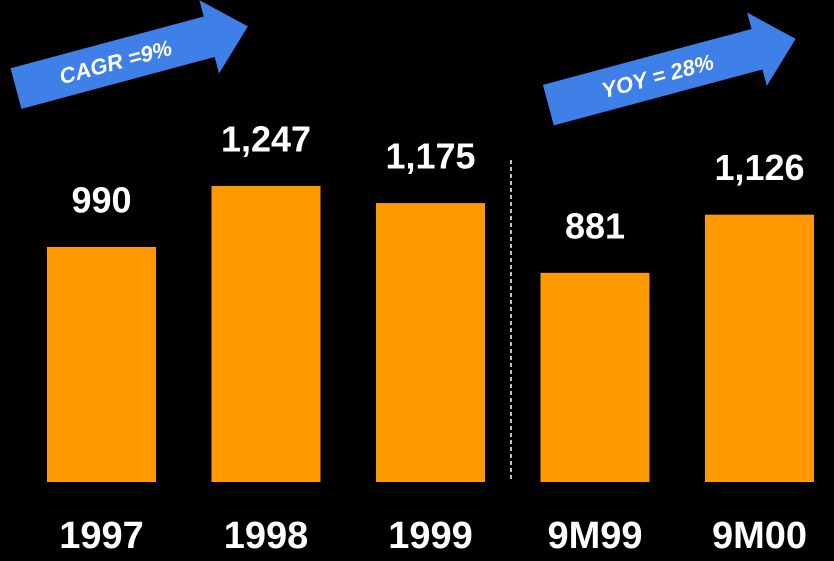 This screenshot has width=834, height=561. Describe the element at coordinates (266, 138) in the screenshot. I see `value-label: 1,247` at that location.